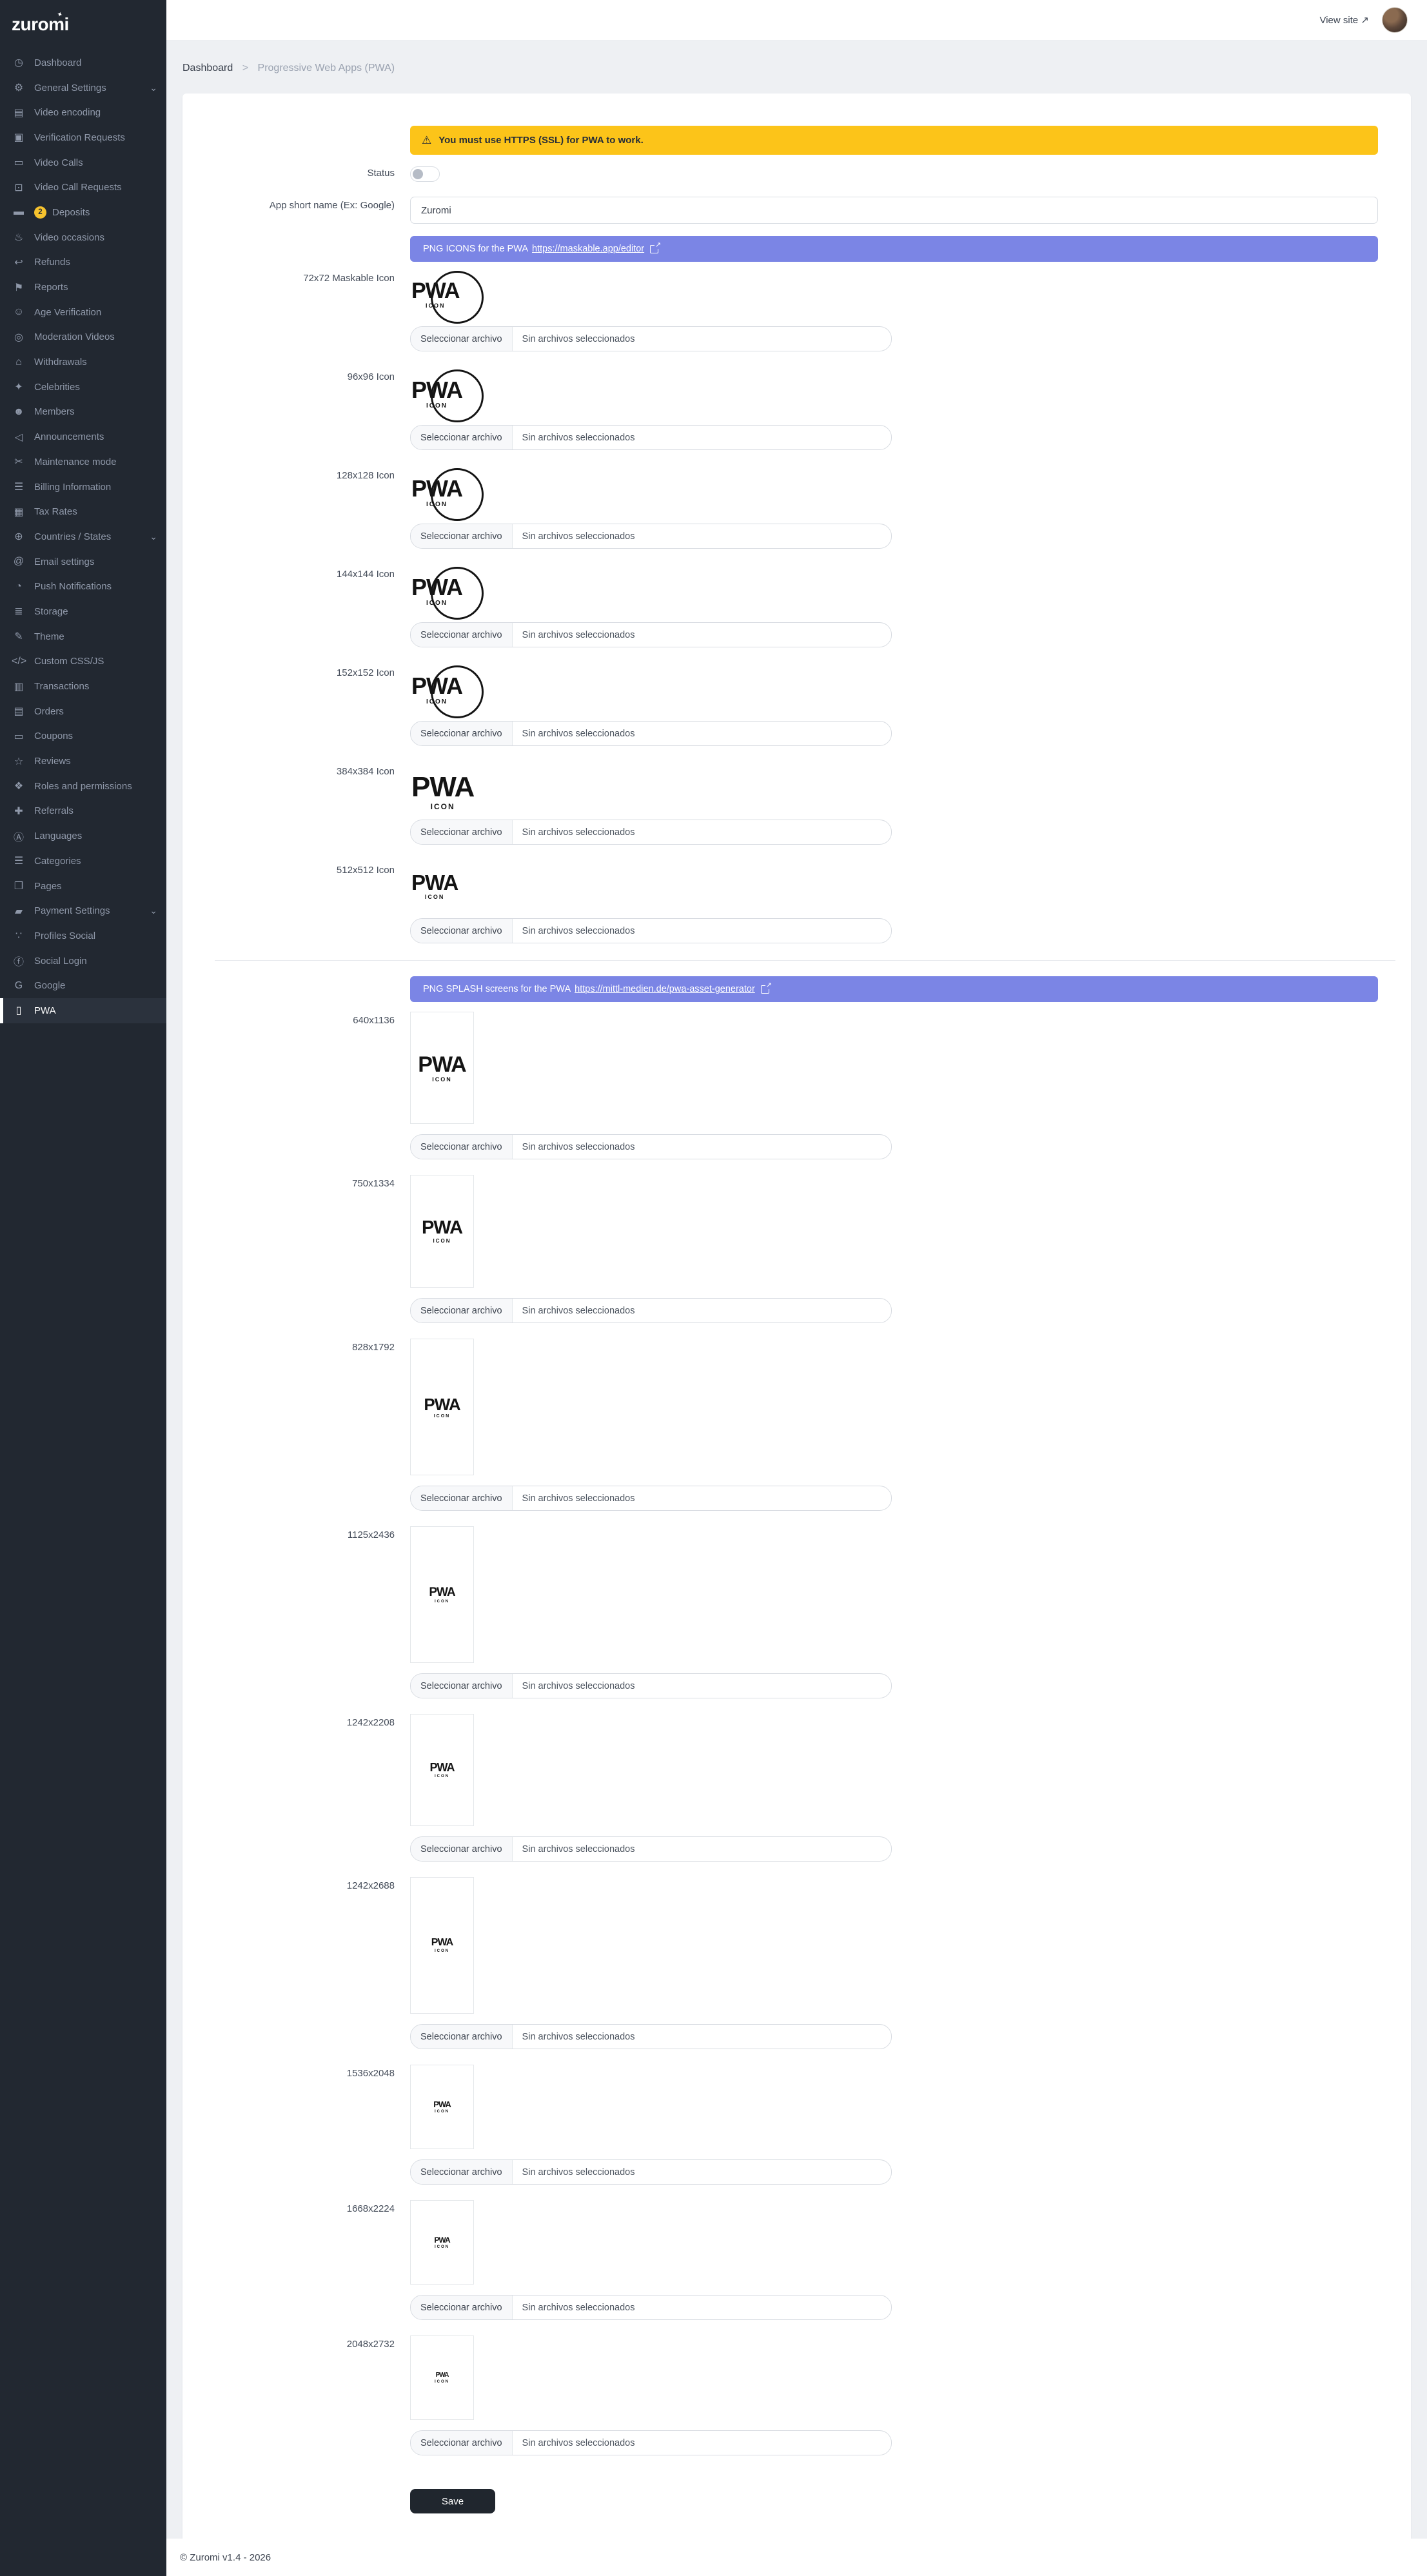 This screenshot has height=2576, width=1427. I want to click on sidebar-item-label: Dashboard, so click(58, 62).